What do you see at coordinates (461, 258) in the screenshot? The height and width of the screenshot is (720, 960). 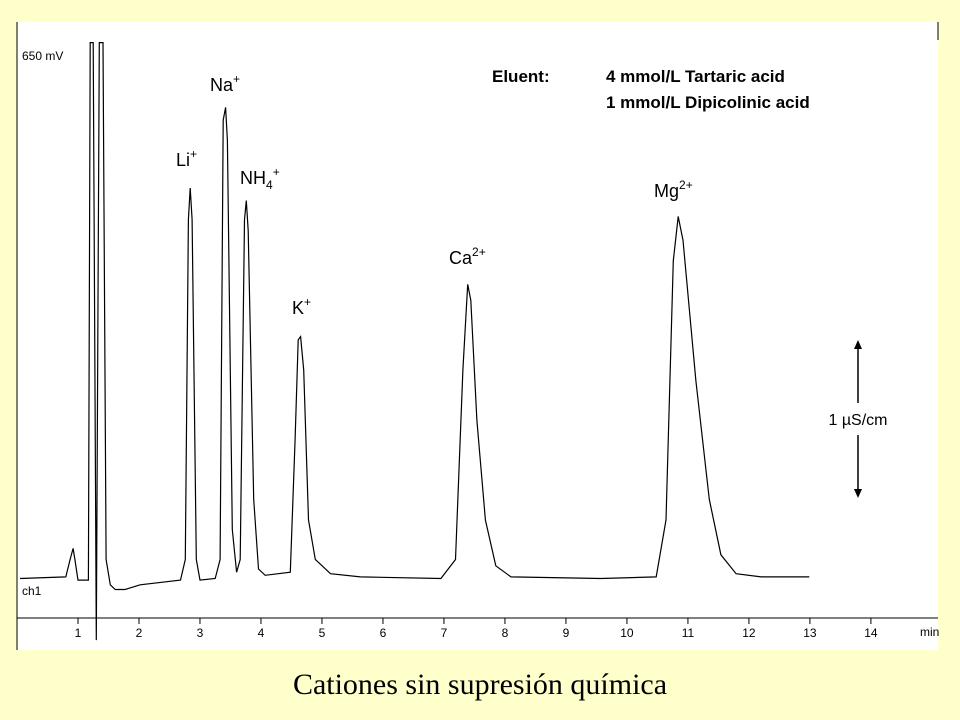 I see `peak-label-text: Ca` at bounding box center [461, 258].